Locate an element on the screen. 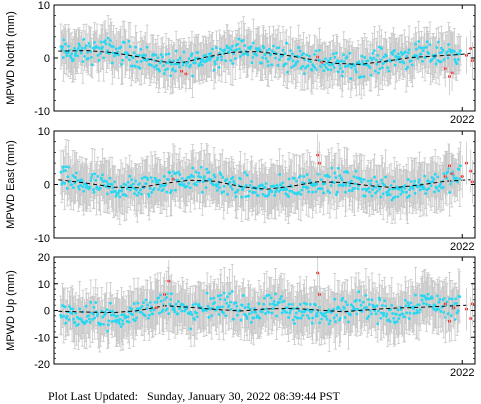  observation-points is located at coordinates (260, 183).